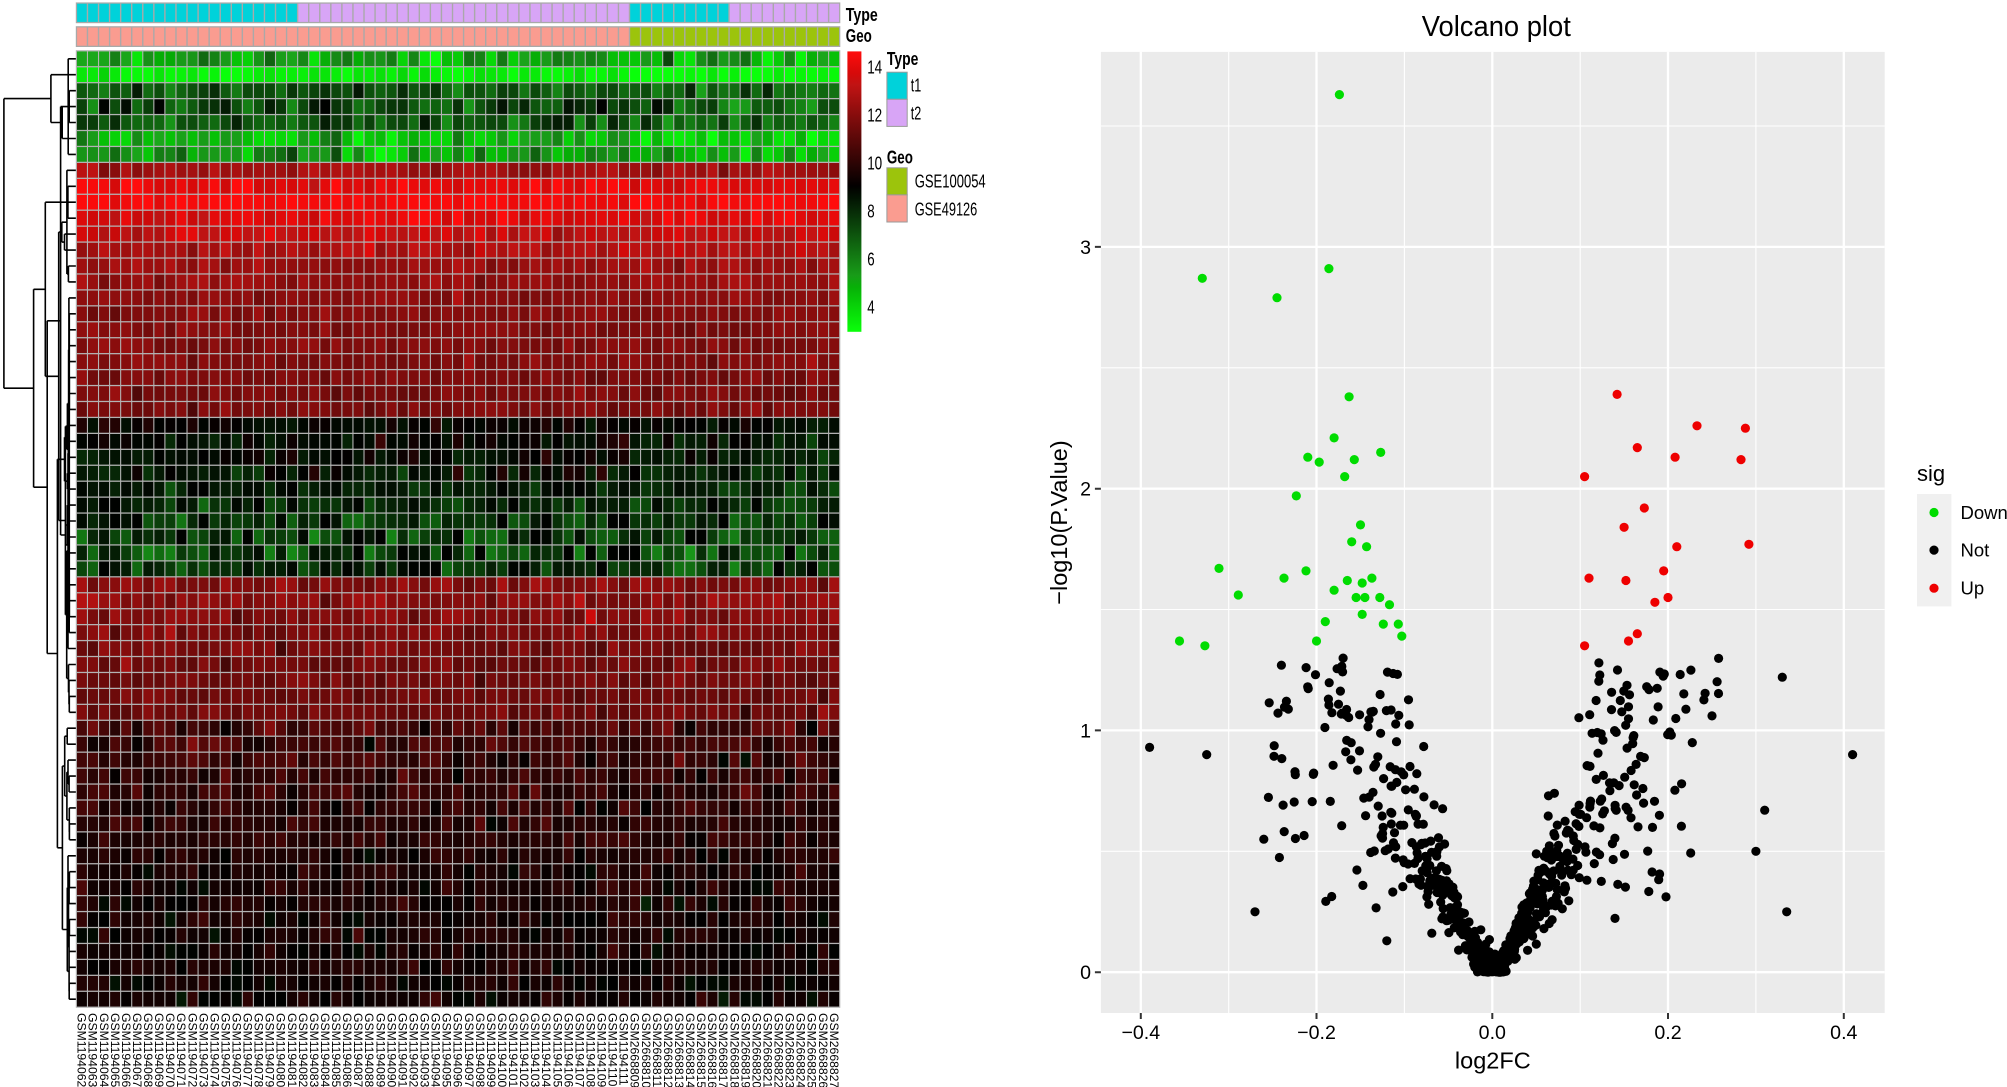 This screenshot has height=1087, width=2007. I want to click on svg-text: GSM2668815, so click(701, 1050).